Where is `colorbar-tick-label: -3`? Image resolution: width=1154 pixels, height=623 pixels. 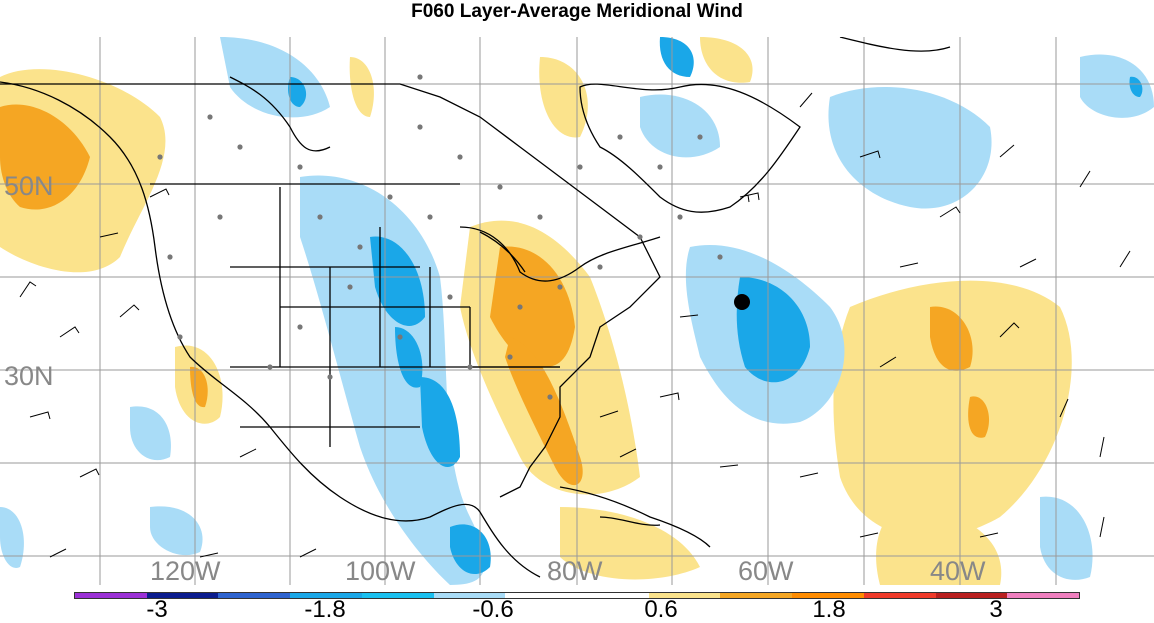 colorbar-tick-label: -3 is located at coordinates (157, 609).